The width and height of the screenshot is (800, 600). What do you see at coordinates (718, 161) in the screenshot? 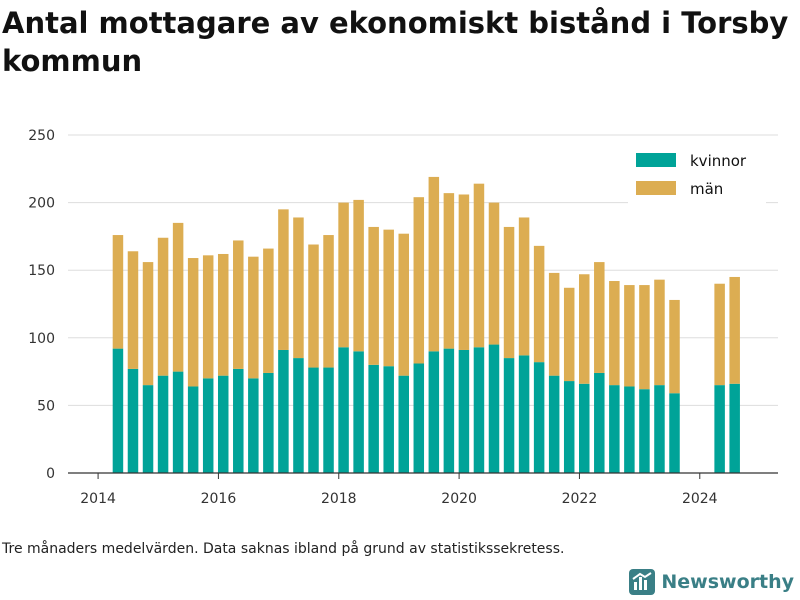
I see `legend-label-kvinnor: kvinnor` at bounding box center [718, 161].